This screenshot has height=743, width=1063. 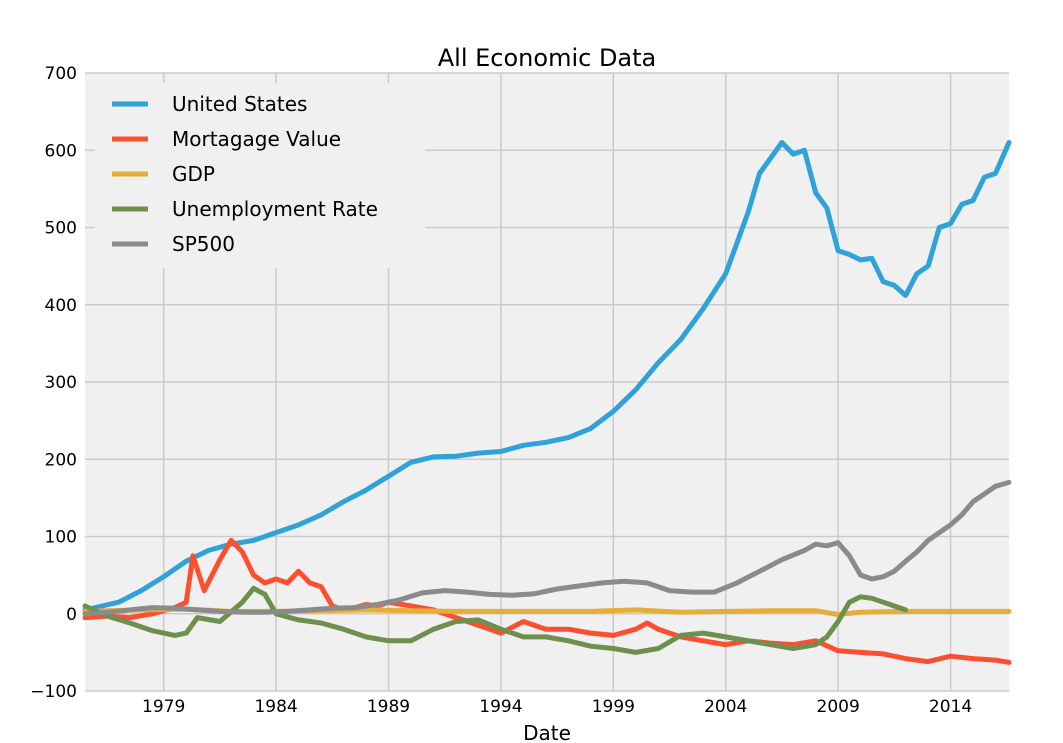 I want to click on legend-label-unemployment-rate: Unemployment Rate, so click(x=275, y=209).